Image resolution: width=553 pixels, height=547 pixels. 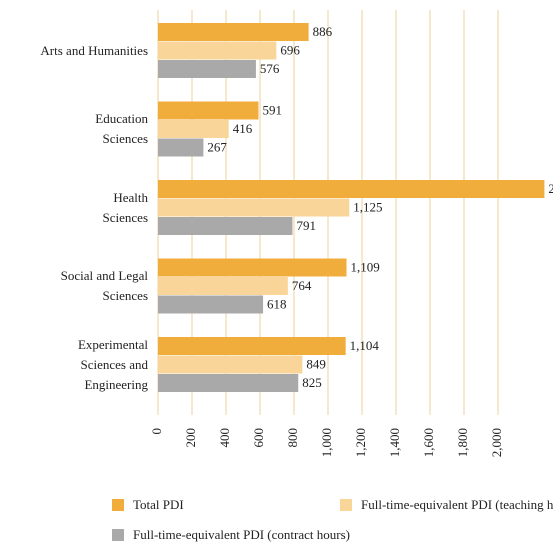 What do you see at coordinates (272, 109) in the screenshot?
I see `value-label: 591` at bounding box center [272, 109].